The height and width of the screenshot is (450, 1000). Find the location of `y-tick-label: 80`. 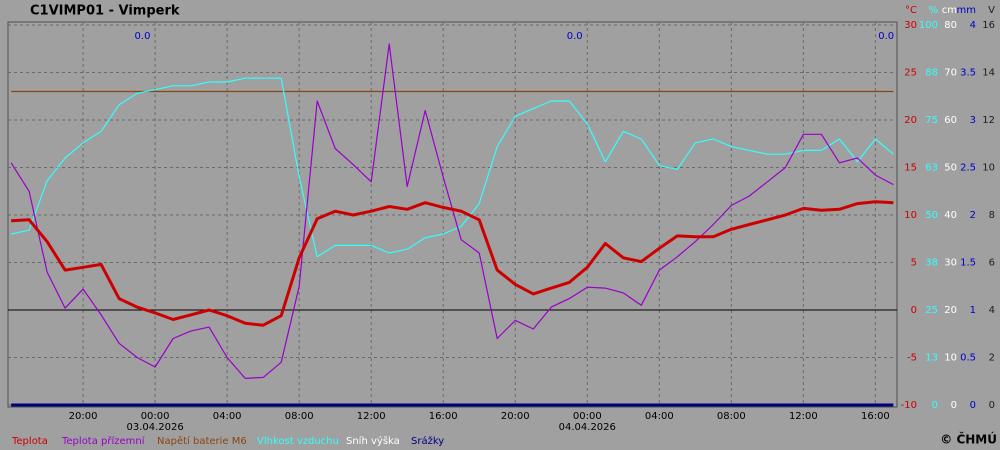

y-tick-label: 80 is located at coordinates (950, 25).